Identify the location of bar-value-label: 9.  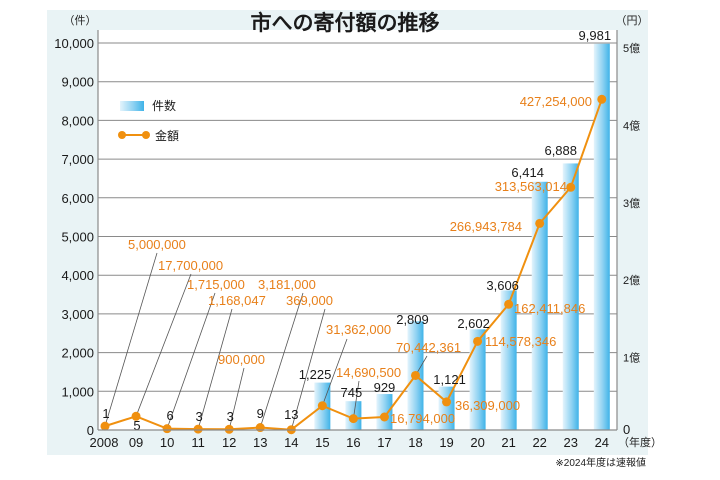
(260, 413).